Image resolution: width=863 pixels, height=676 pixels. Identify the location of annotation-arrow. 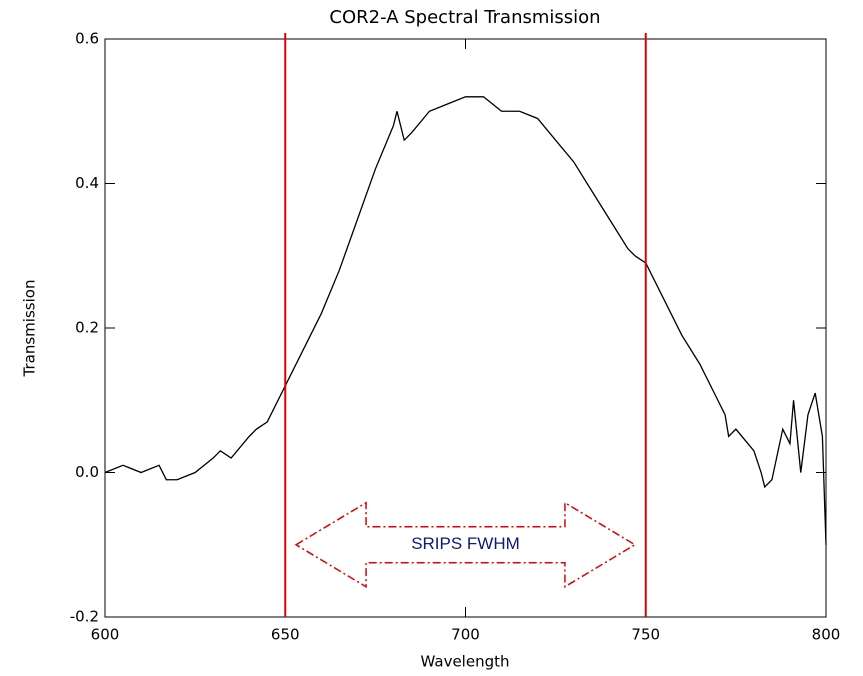
(465, 545).